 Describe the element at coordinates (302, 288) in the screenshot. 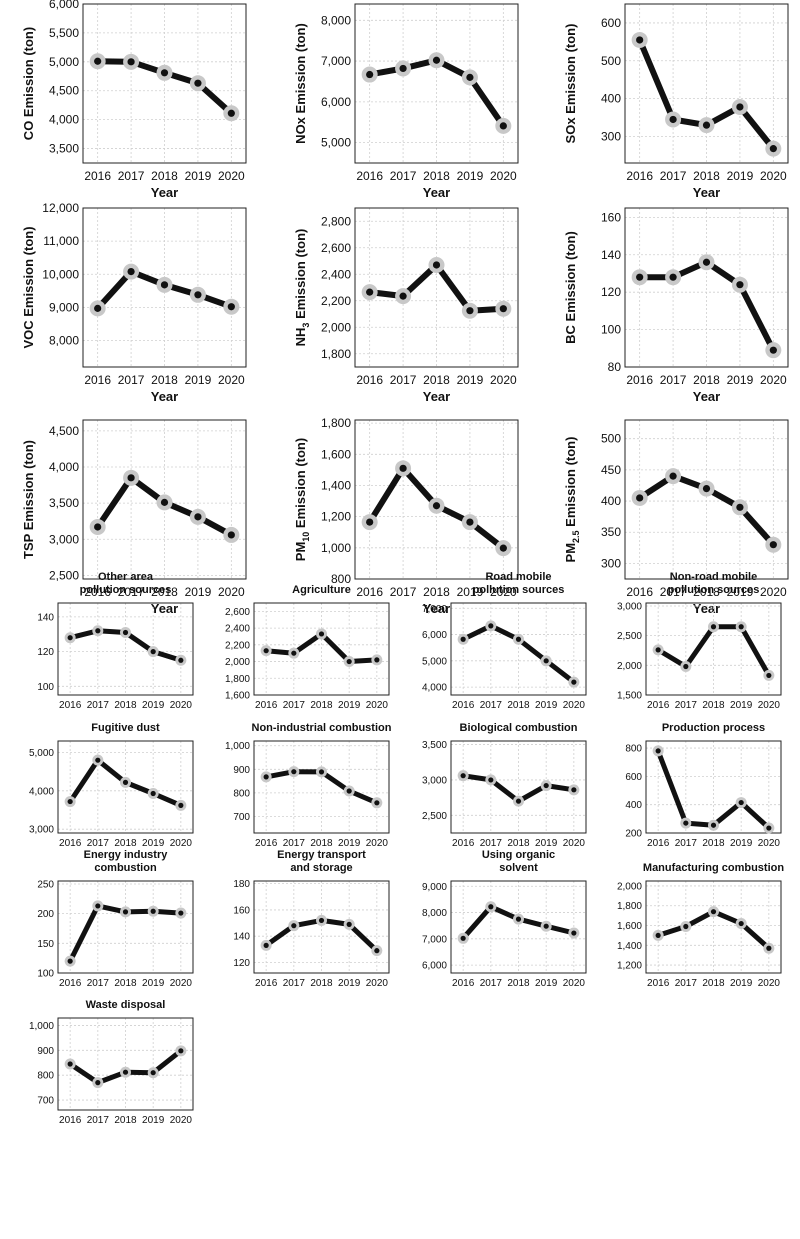

I see `y-axis-label: NH3 Emission (ton)` at that location.